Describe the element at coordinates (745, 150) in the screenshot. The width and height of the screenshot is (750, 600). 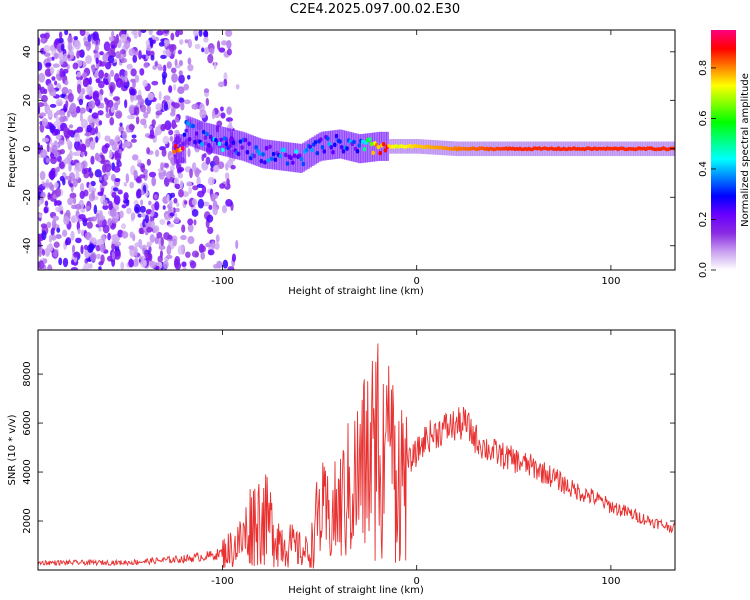
I see `colorbar-label: Normalized spectral amplitude` at that location.